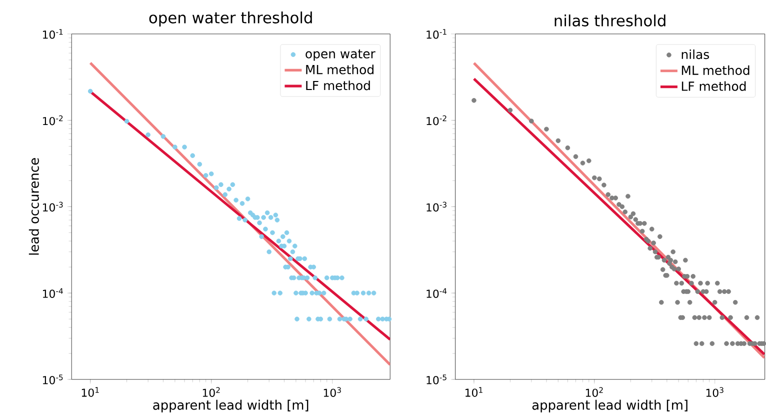 Image resolution: width=766 pixels, height=418 pixels. What do you see at coordinates (33, 206) in the screenshot?
I see `y-axis-title: lead occurence` at bounding box center [33, 206].